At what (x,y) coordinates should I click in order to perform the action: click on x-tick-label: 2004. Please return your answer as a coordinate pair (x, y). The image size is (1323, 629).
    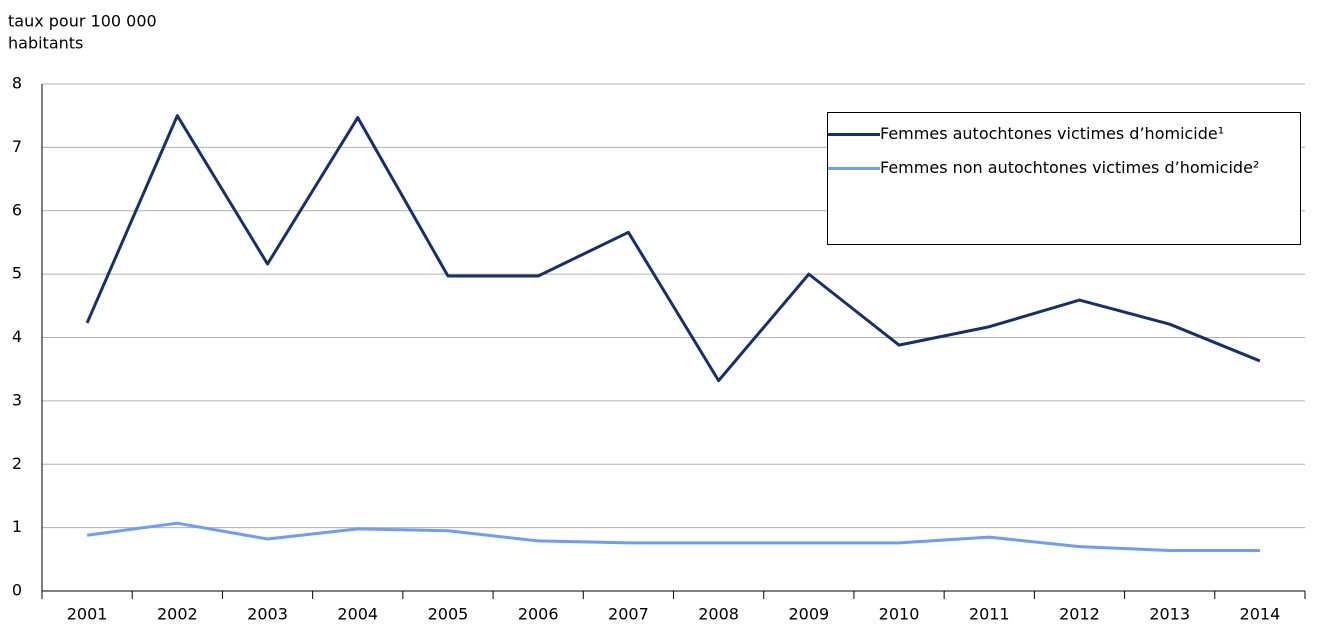
    Looking at the image, I should click on (357, 614).